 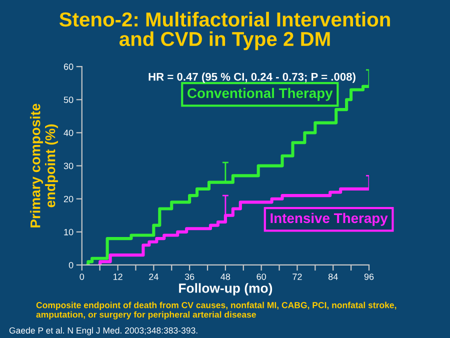 I want to click on y-axis-title: Primary composite endpoint (%), so click(x=44, y=166).